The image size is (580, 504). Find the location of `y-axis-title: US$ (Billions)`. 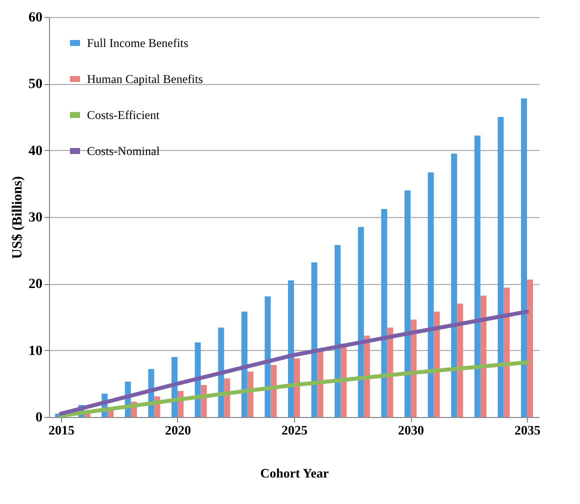

y-axis-title: US$ (Billions) is located at coordinates (18, 217).